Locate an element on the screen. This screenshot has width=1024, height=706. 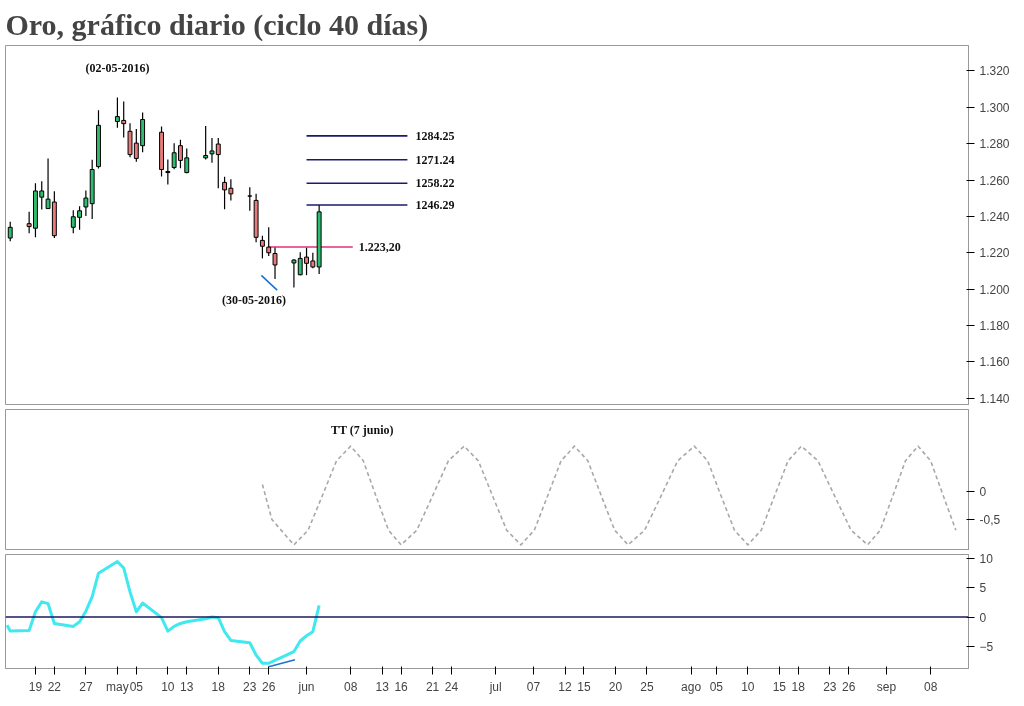
y-tick-label: -0,5 is located at coordinates (990, 519).